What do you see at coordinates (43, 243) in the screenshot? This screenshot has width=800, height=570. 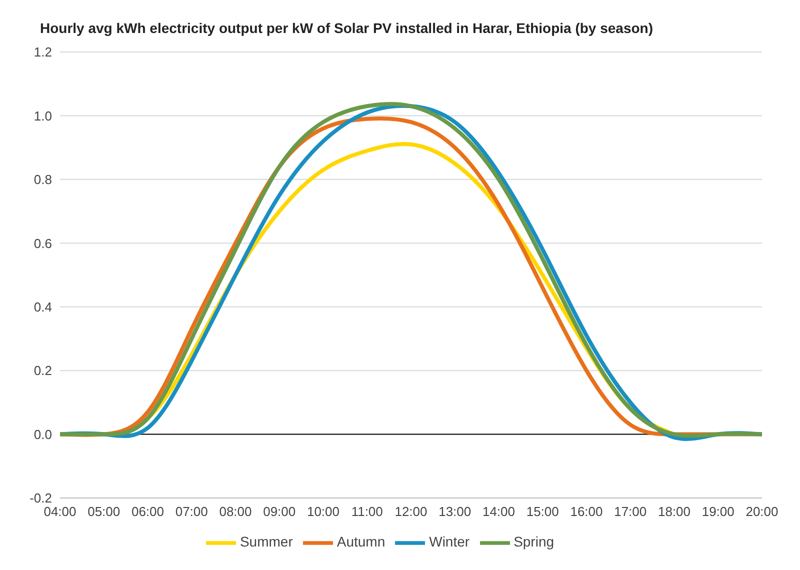 I see `y-tick-label: 0.6` at bounding box center [43, 243].